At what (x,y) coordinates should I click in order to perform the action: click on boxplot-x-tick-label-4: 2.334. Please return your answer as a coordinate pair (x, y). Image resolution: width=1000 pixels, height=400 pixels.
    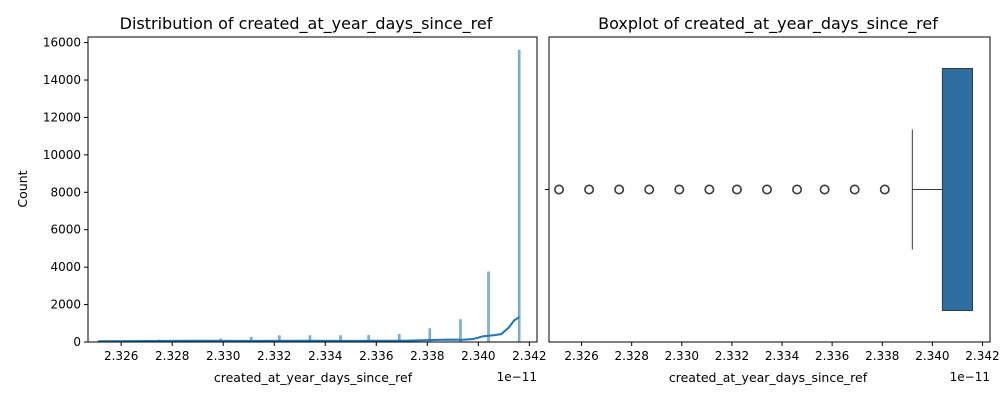
    Looking at the image, I should click on (782, 356).